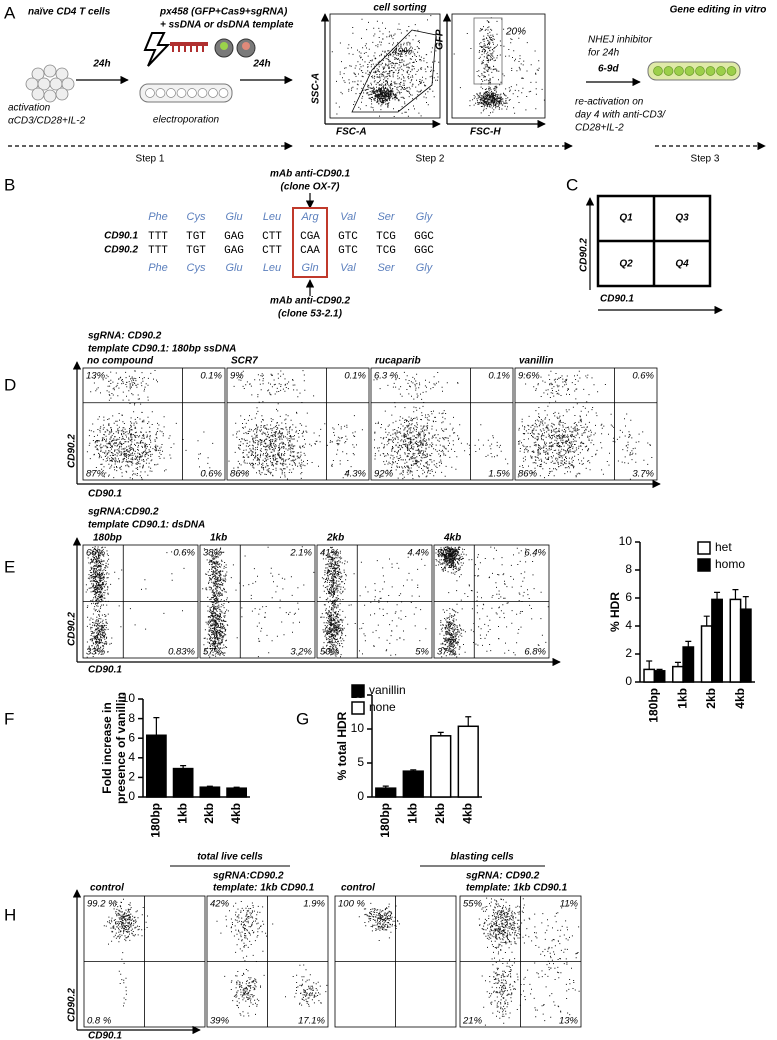  I want to click on condition-label: sgRNA: CD90.2, so click(125, 336).